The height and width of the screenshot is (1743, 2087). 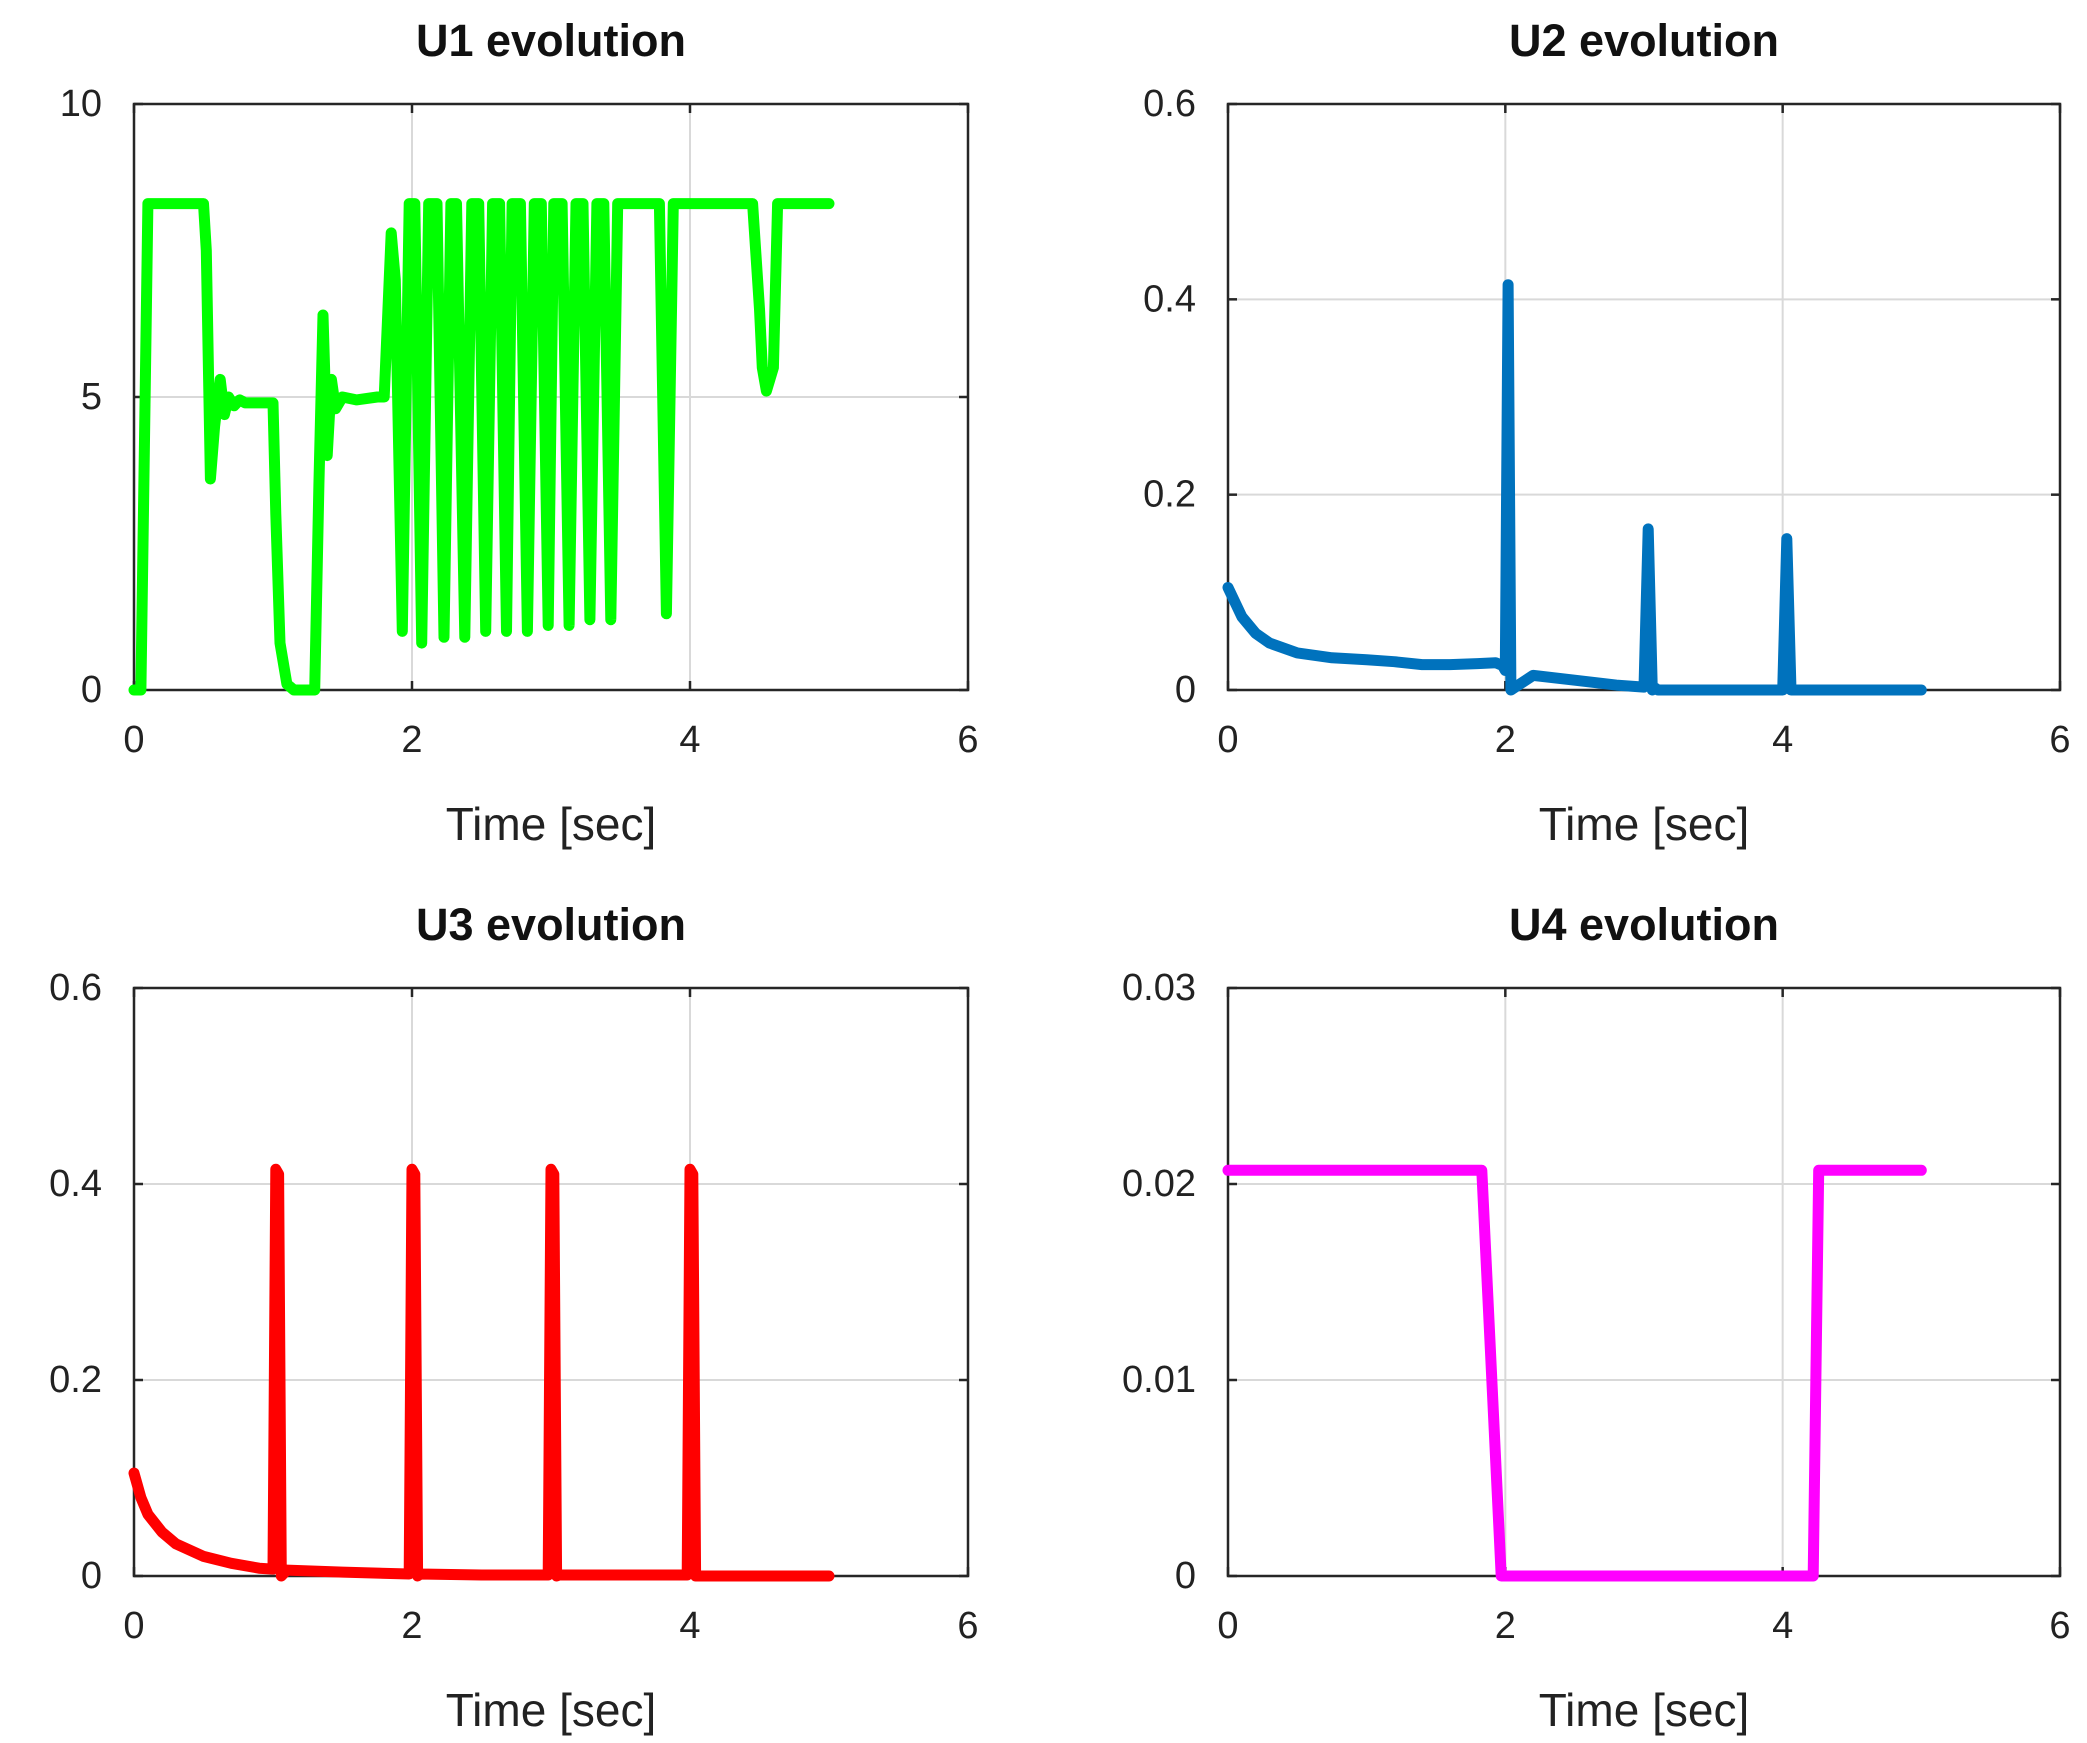 What do you see at coordinates (1159, 988) in the screenshot?
I see `y-tick-label: 0.03` at bounding box center [1159, 988].